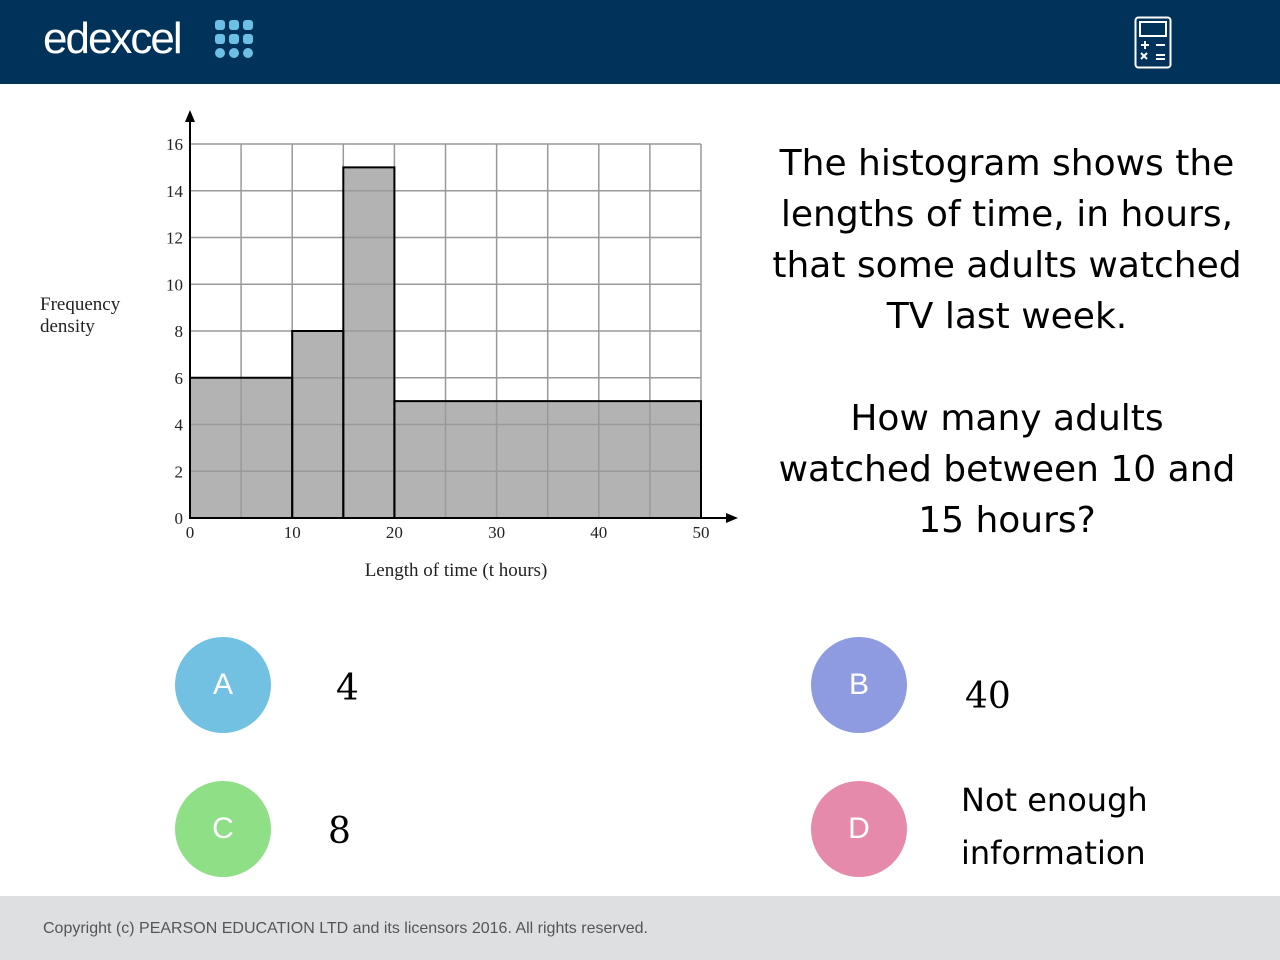 This screenshot has width=1280, height=960. Describe the element at coordinates (190, 116) in the screenshot. I see `y-axis-arrow` at that location.